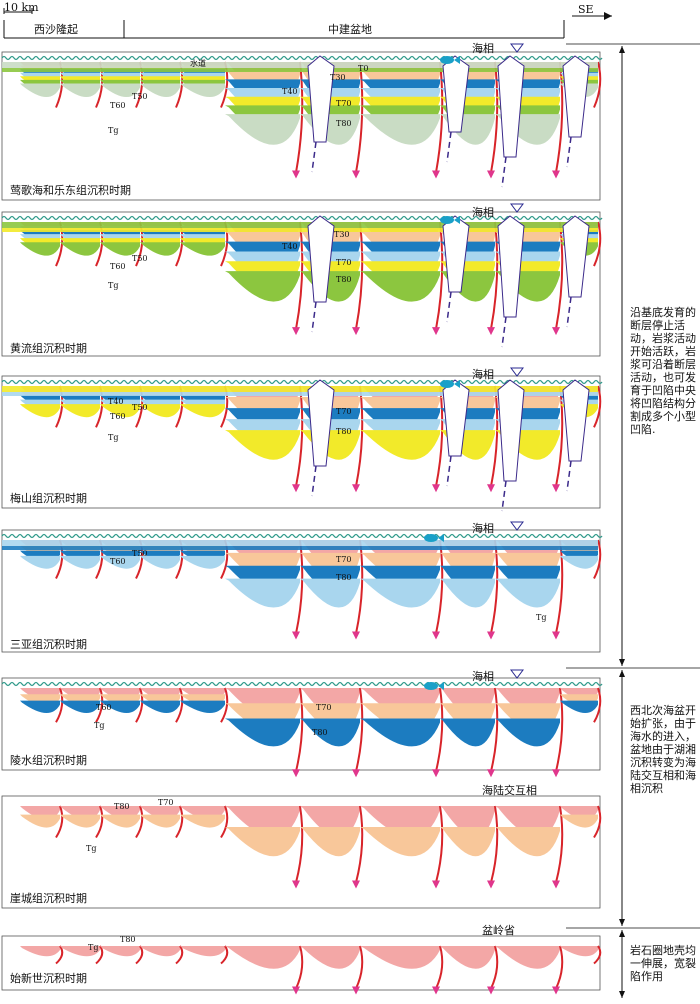  Describe the element at coordinates (93, 947) in the screenshot. I see `p7-tg: Tg` at that location.